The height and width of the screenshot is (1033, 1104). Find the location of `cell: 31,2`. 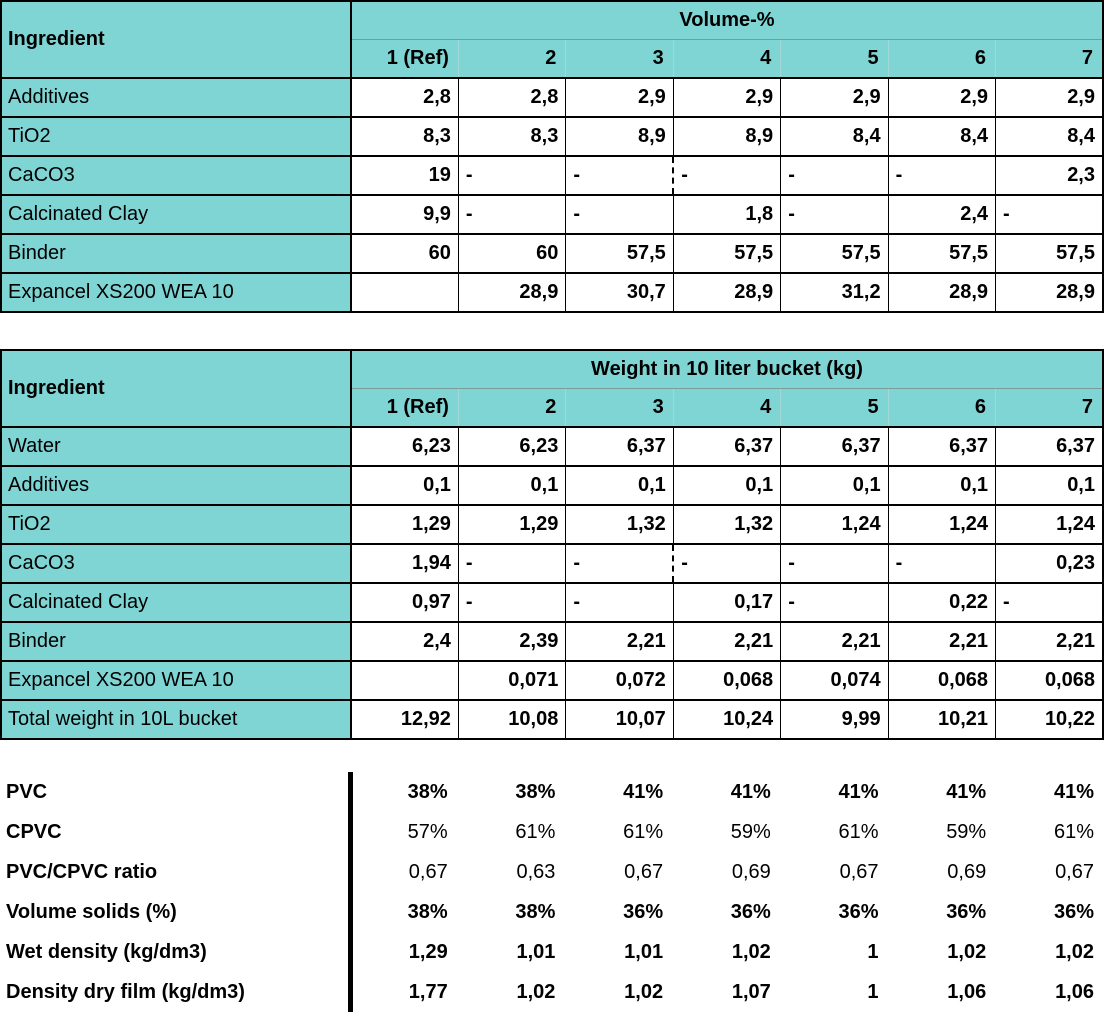

cell: 31,2 is located at coordinates (834, 292).